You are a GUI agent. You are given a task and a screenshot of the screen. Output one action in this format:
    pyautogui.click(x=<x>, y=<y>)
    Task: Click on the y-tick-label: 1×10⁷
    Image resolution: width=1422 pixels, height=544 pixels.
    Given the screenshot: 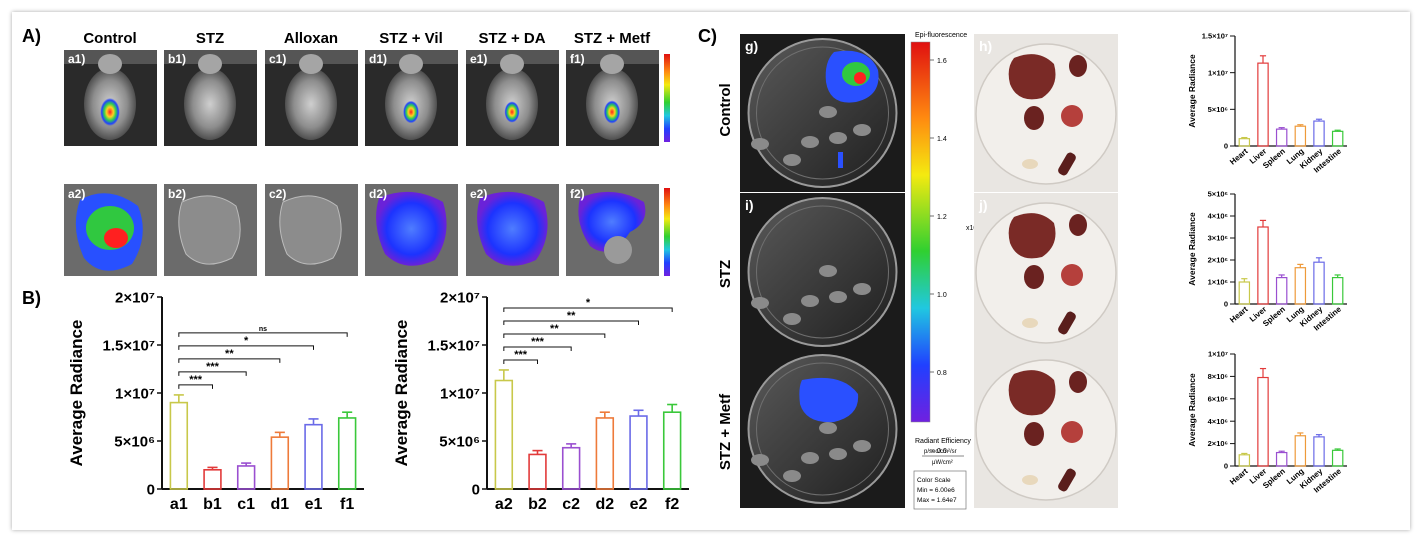 What is the action you would take?
    pyautogui.click(x=1218, y=354)
    